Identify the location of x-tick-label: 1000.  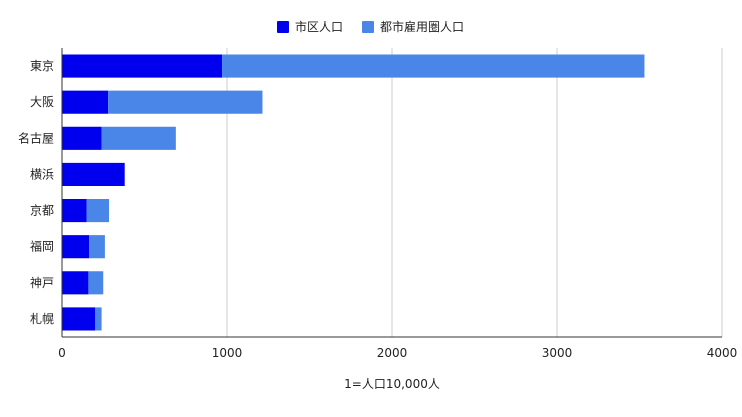
(227, 353).